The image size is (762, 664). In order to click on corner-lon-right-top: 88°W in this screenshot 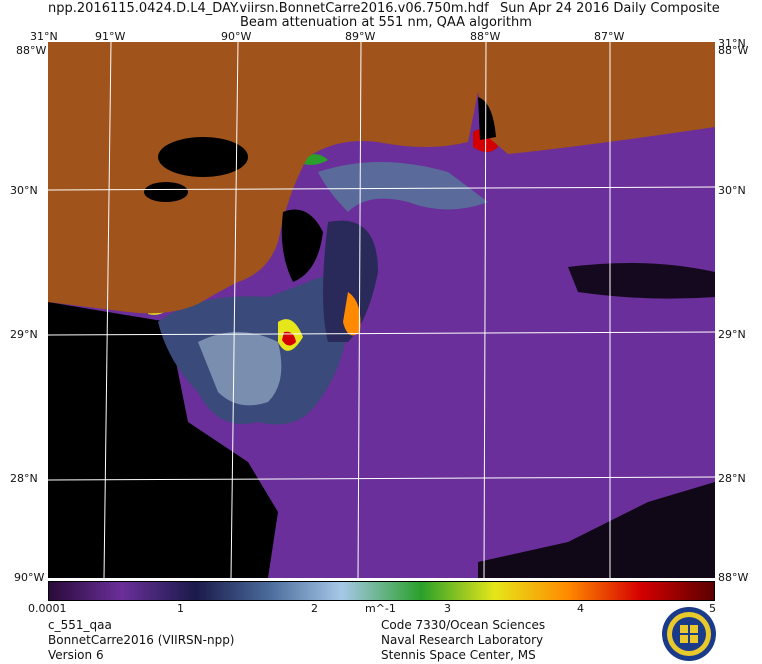, I will do `click(733, 50)`.